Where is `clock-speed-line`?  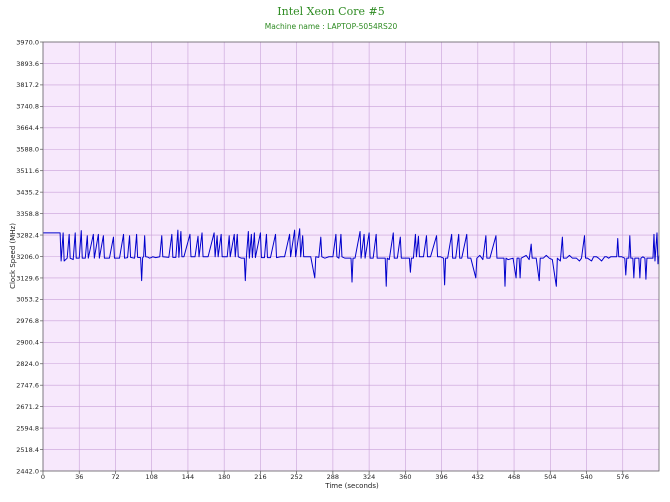 clock-speed-line is located at coordinates (351, 257).